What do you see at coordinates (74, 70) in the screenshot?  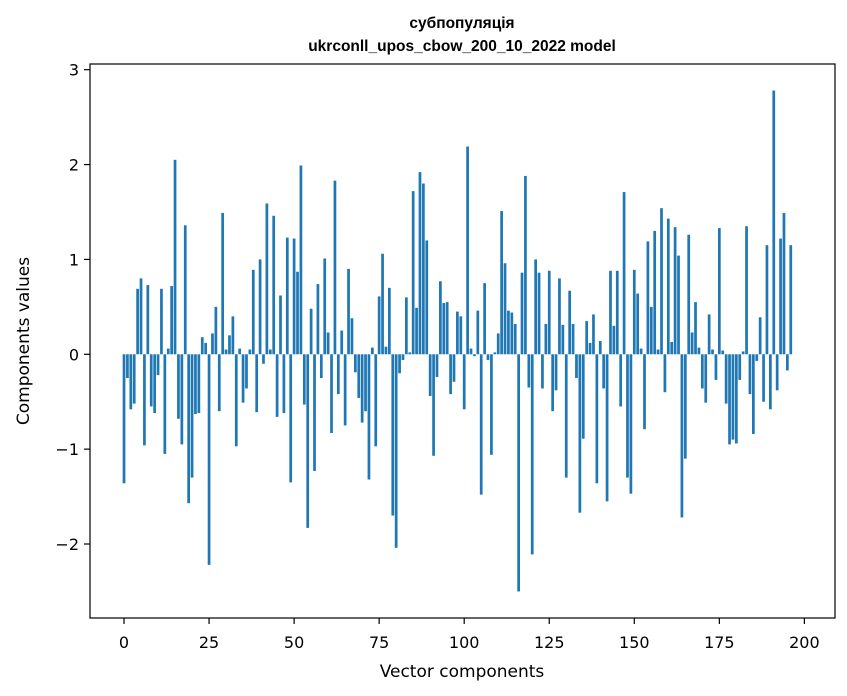 I see `y-tick-label: 3` at bounding box center [74, 70].